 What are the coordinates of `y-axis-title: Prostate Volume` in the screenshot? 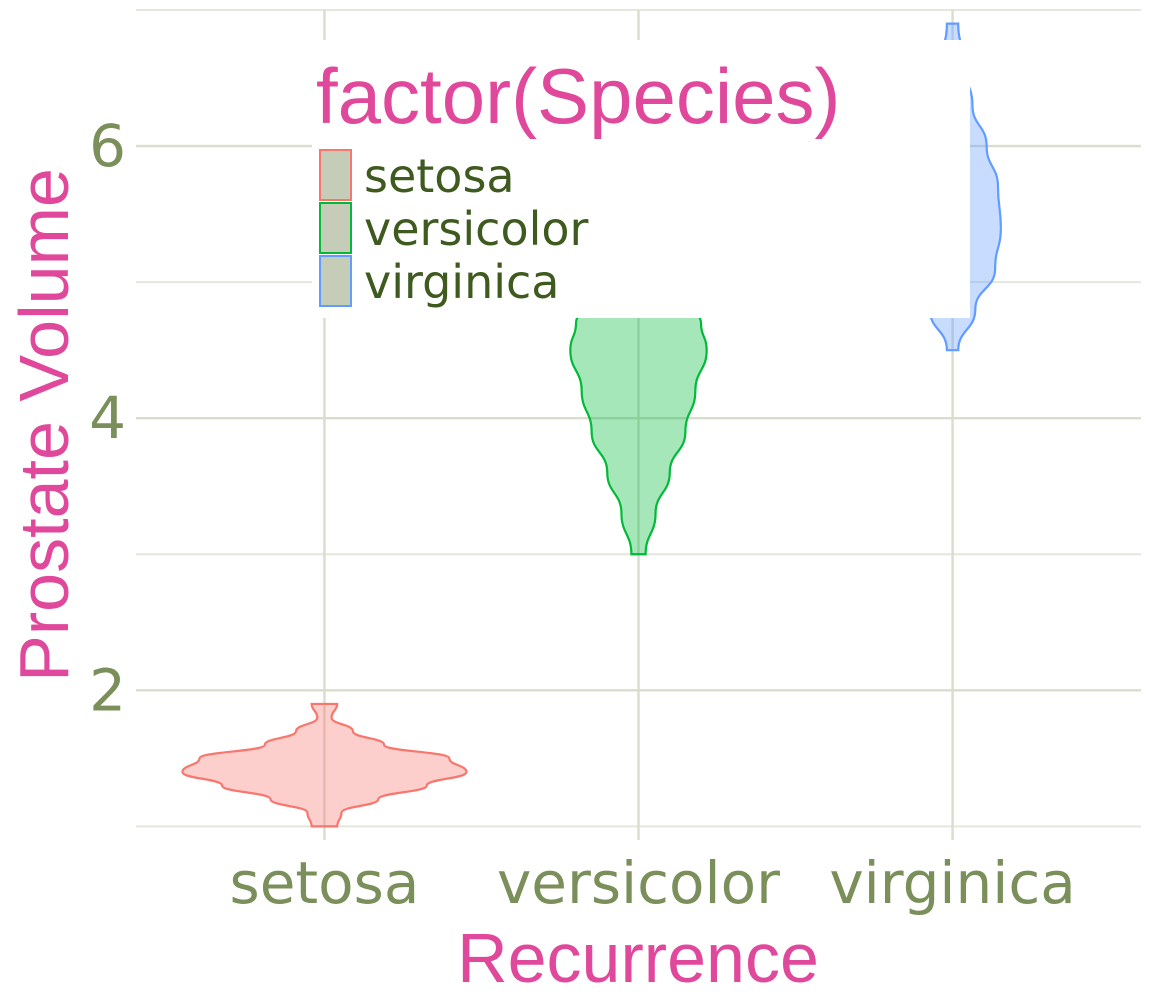 It's located at (44, 425).